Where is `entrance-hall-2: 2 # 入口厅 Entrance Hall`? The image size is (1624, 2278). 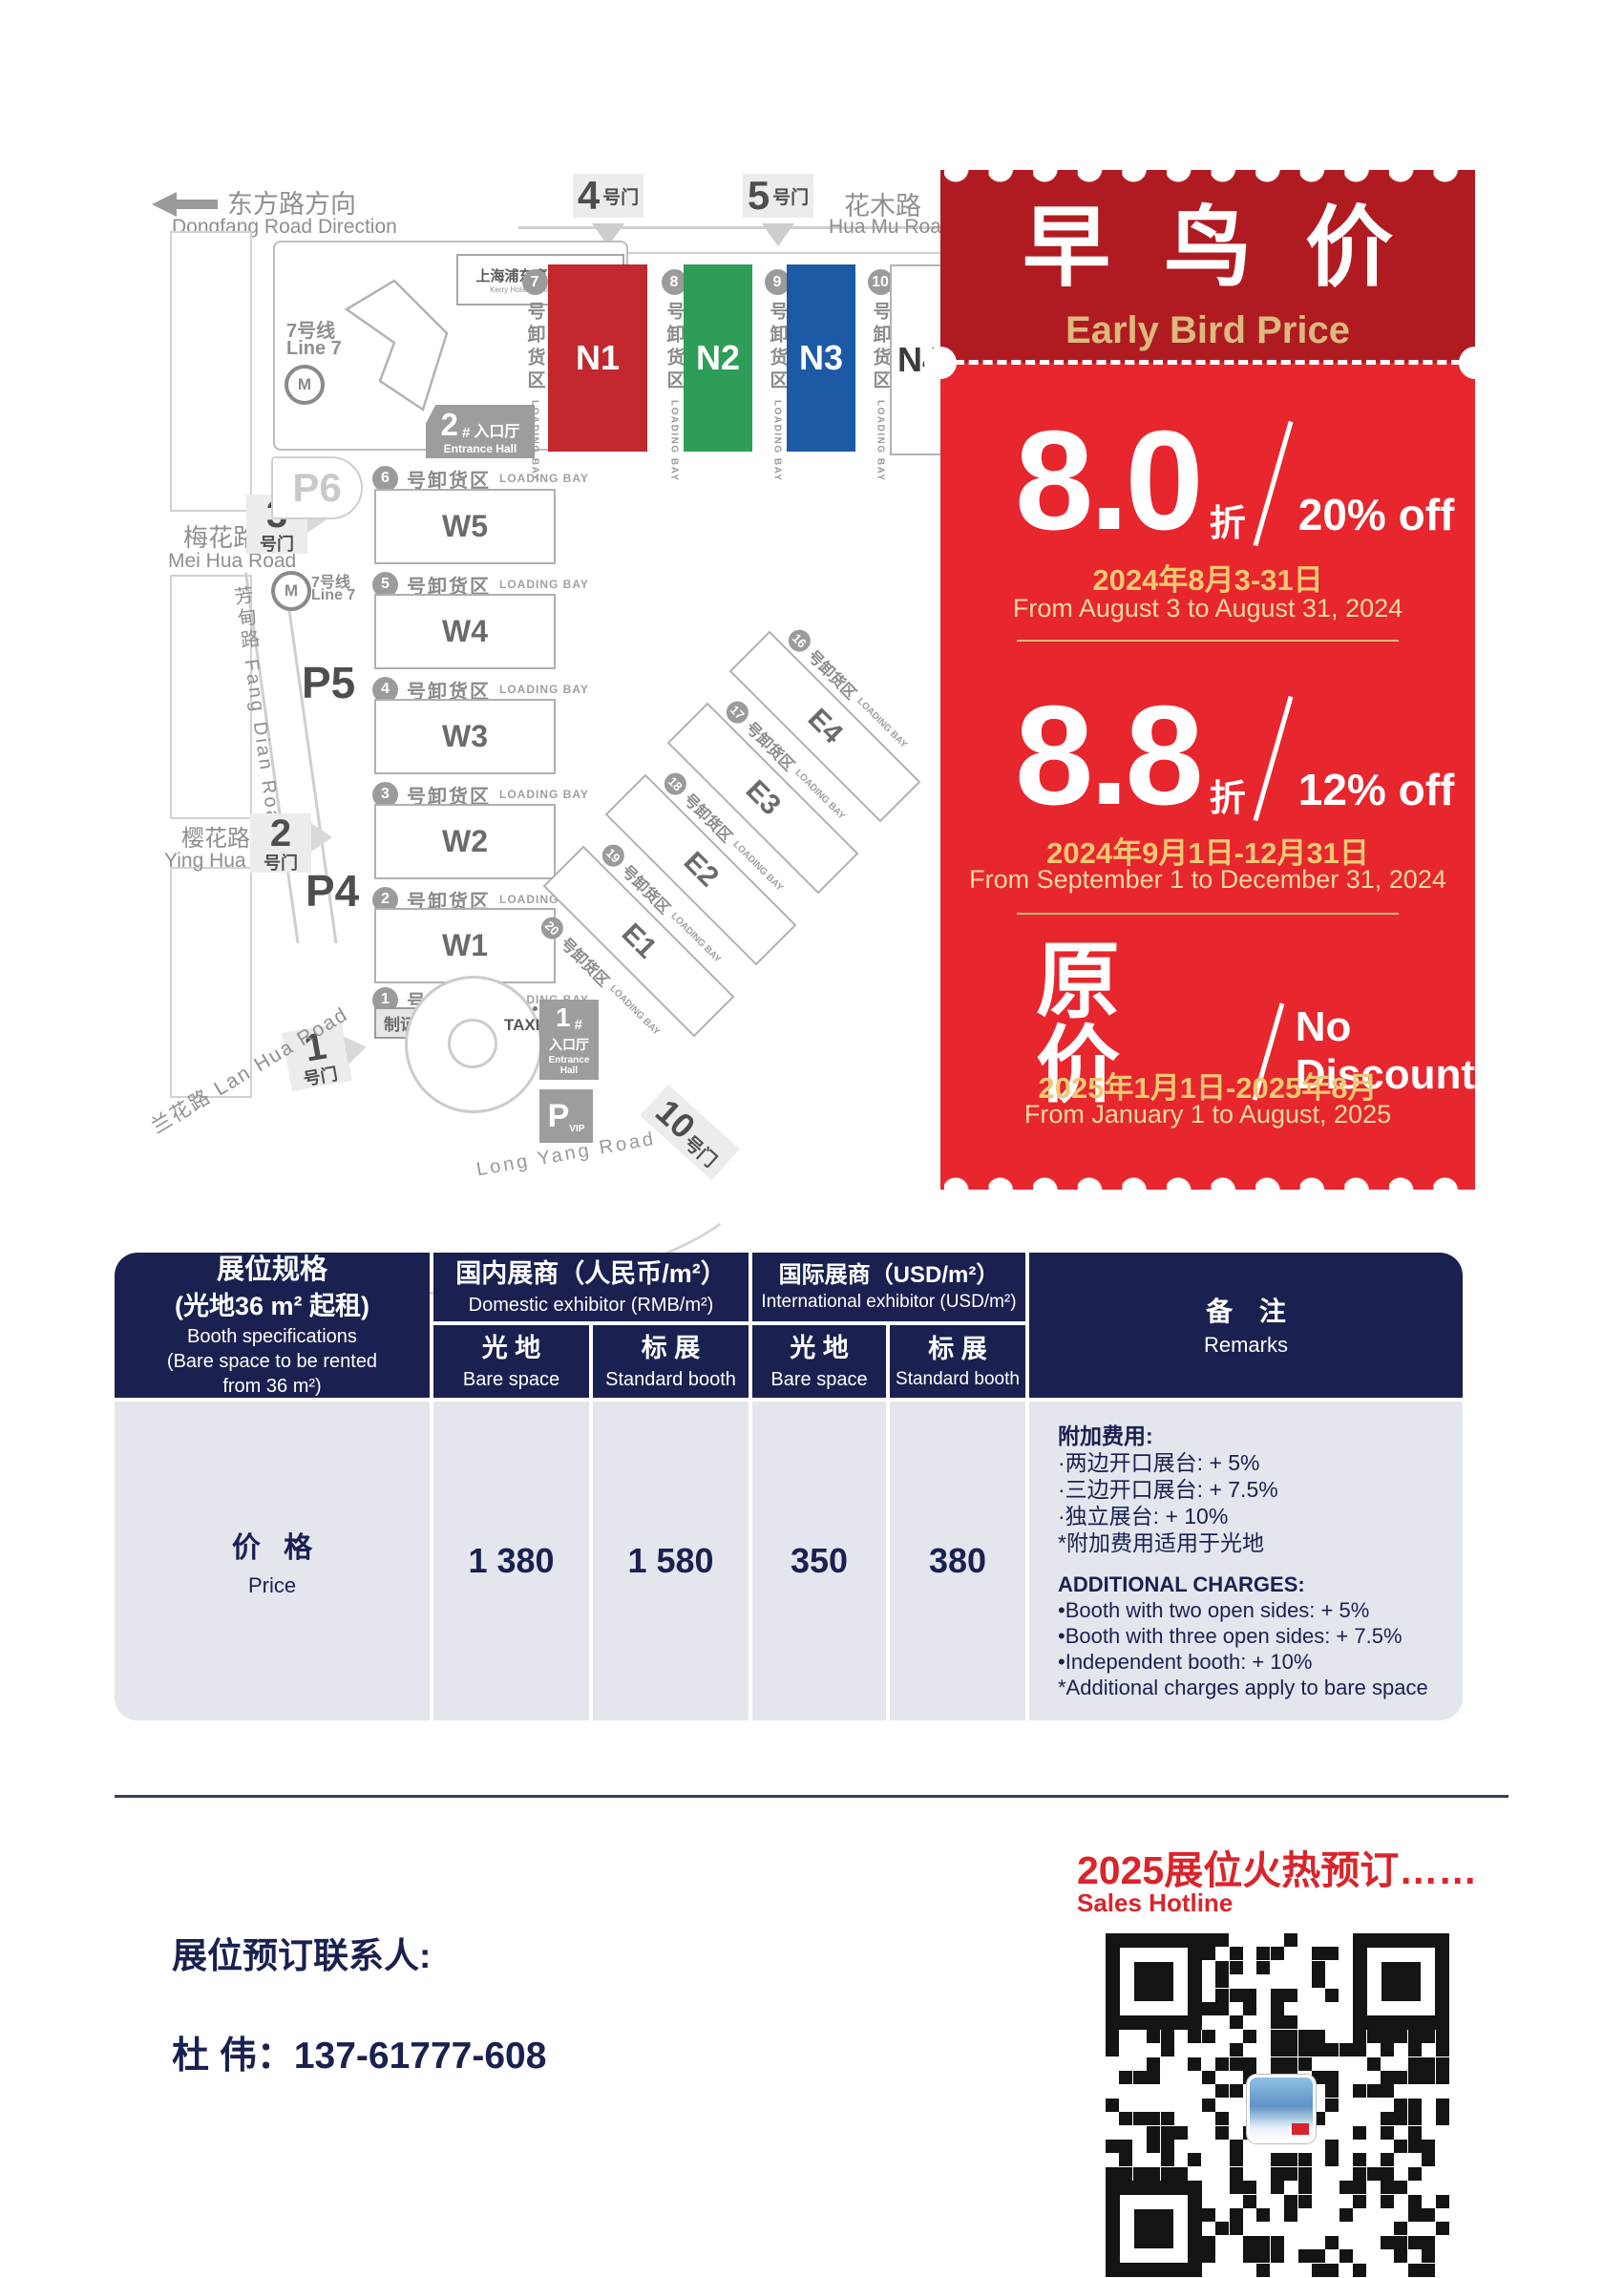
entrance-hall-2: 2 # 入口厅 Entrance Hall is located at coordinates (480, 431).